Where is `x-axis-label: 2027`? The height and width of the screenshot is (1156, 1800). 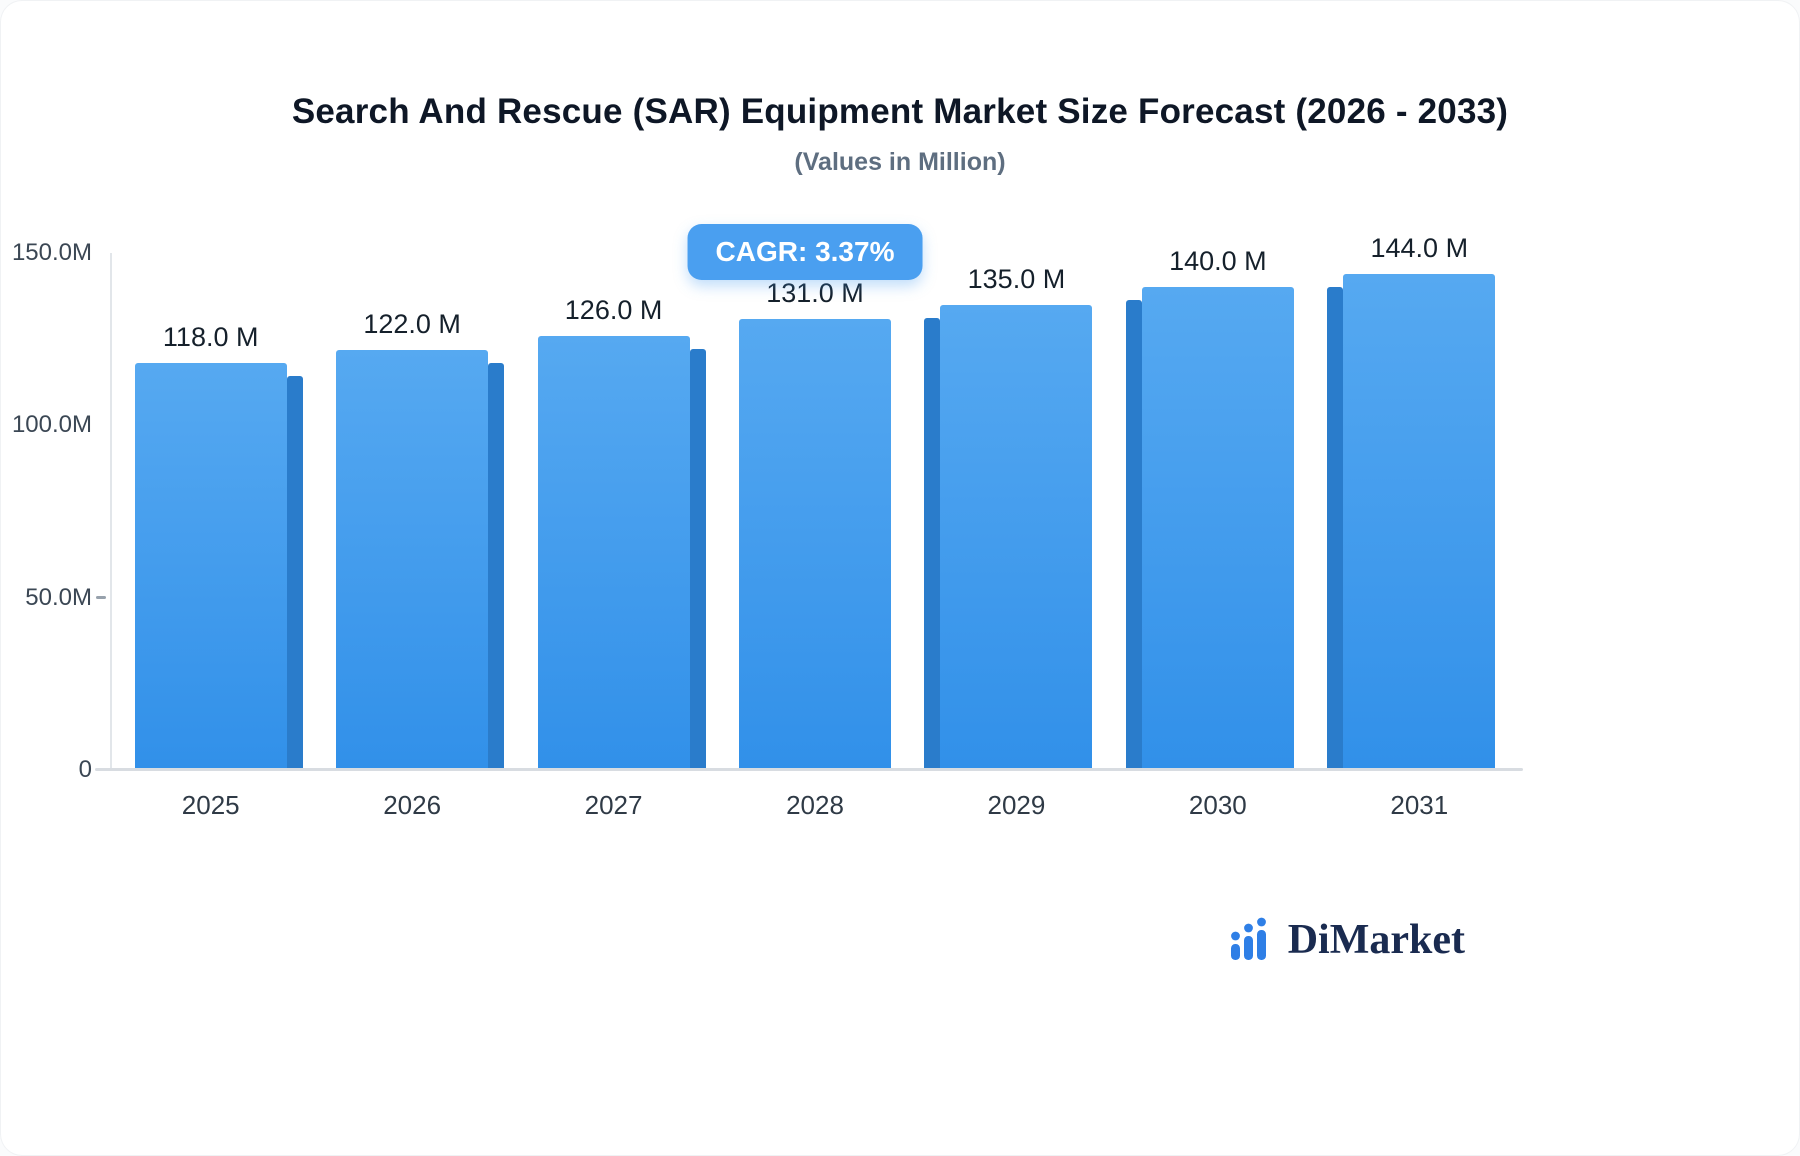 x-axis-label: 2027 is located at coordinates (613, 805).